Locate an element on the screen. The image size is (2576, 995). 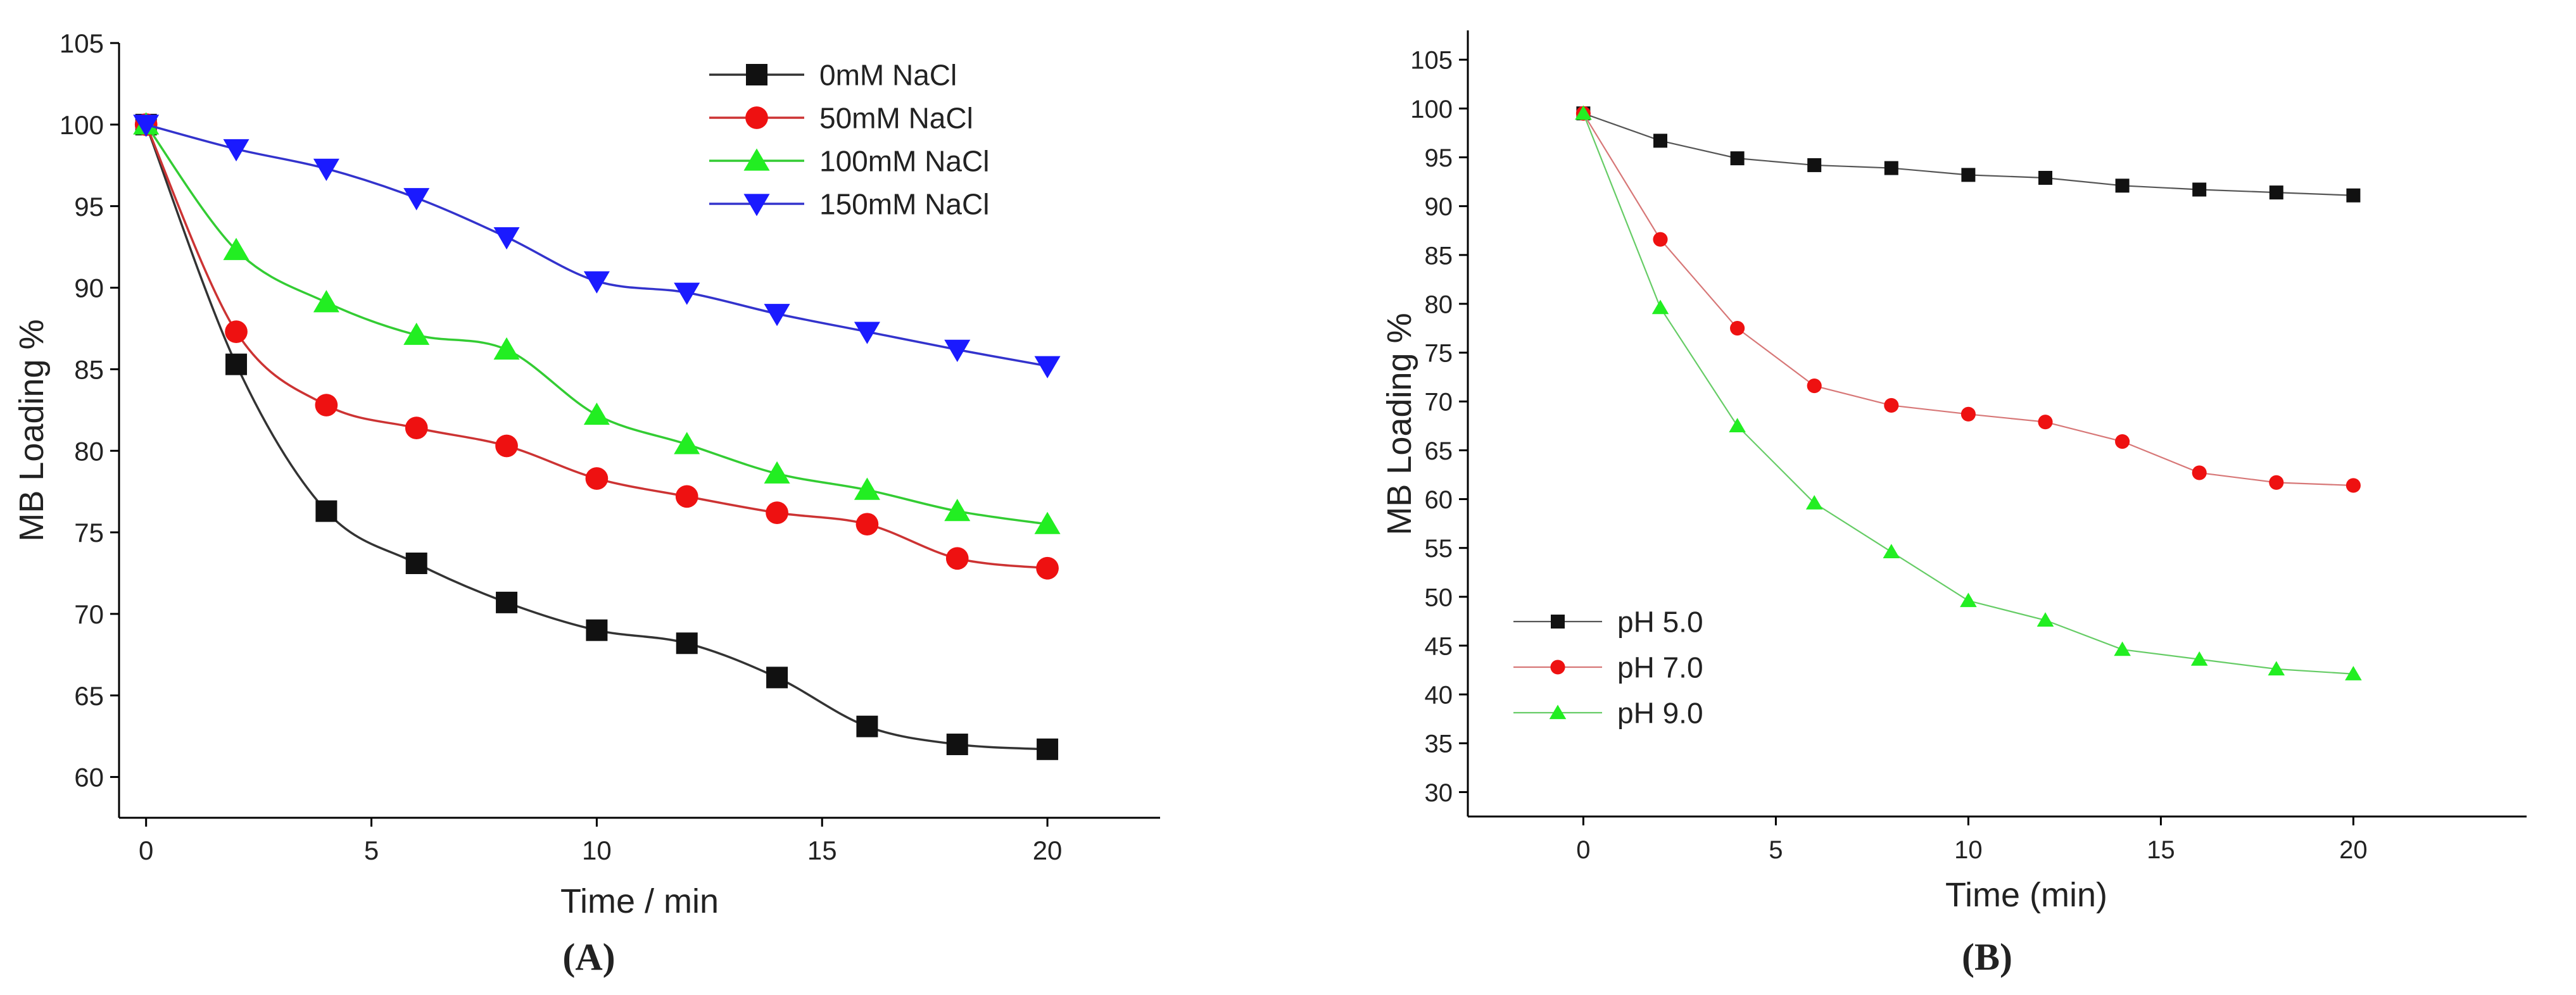
chart-b-y-tick-label: 85 is located at coordinates (1439, 256).